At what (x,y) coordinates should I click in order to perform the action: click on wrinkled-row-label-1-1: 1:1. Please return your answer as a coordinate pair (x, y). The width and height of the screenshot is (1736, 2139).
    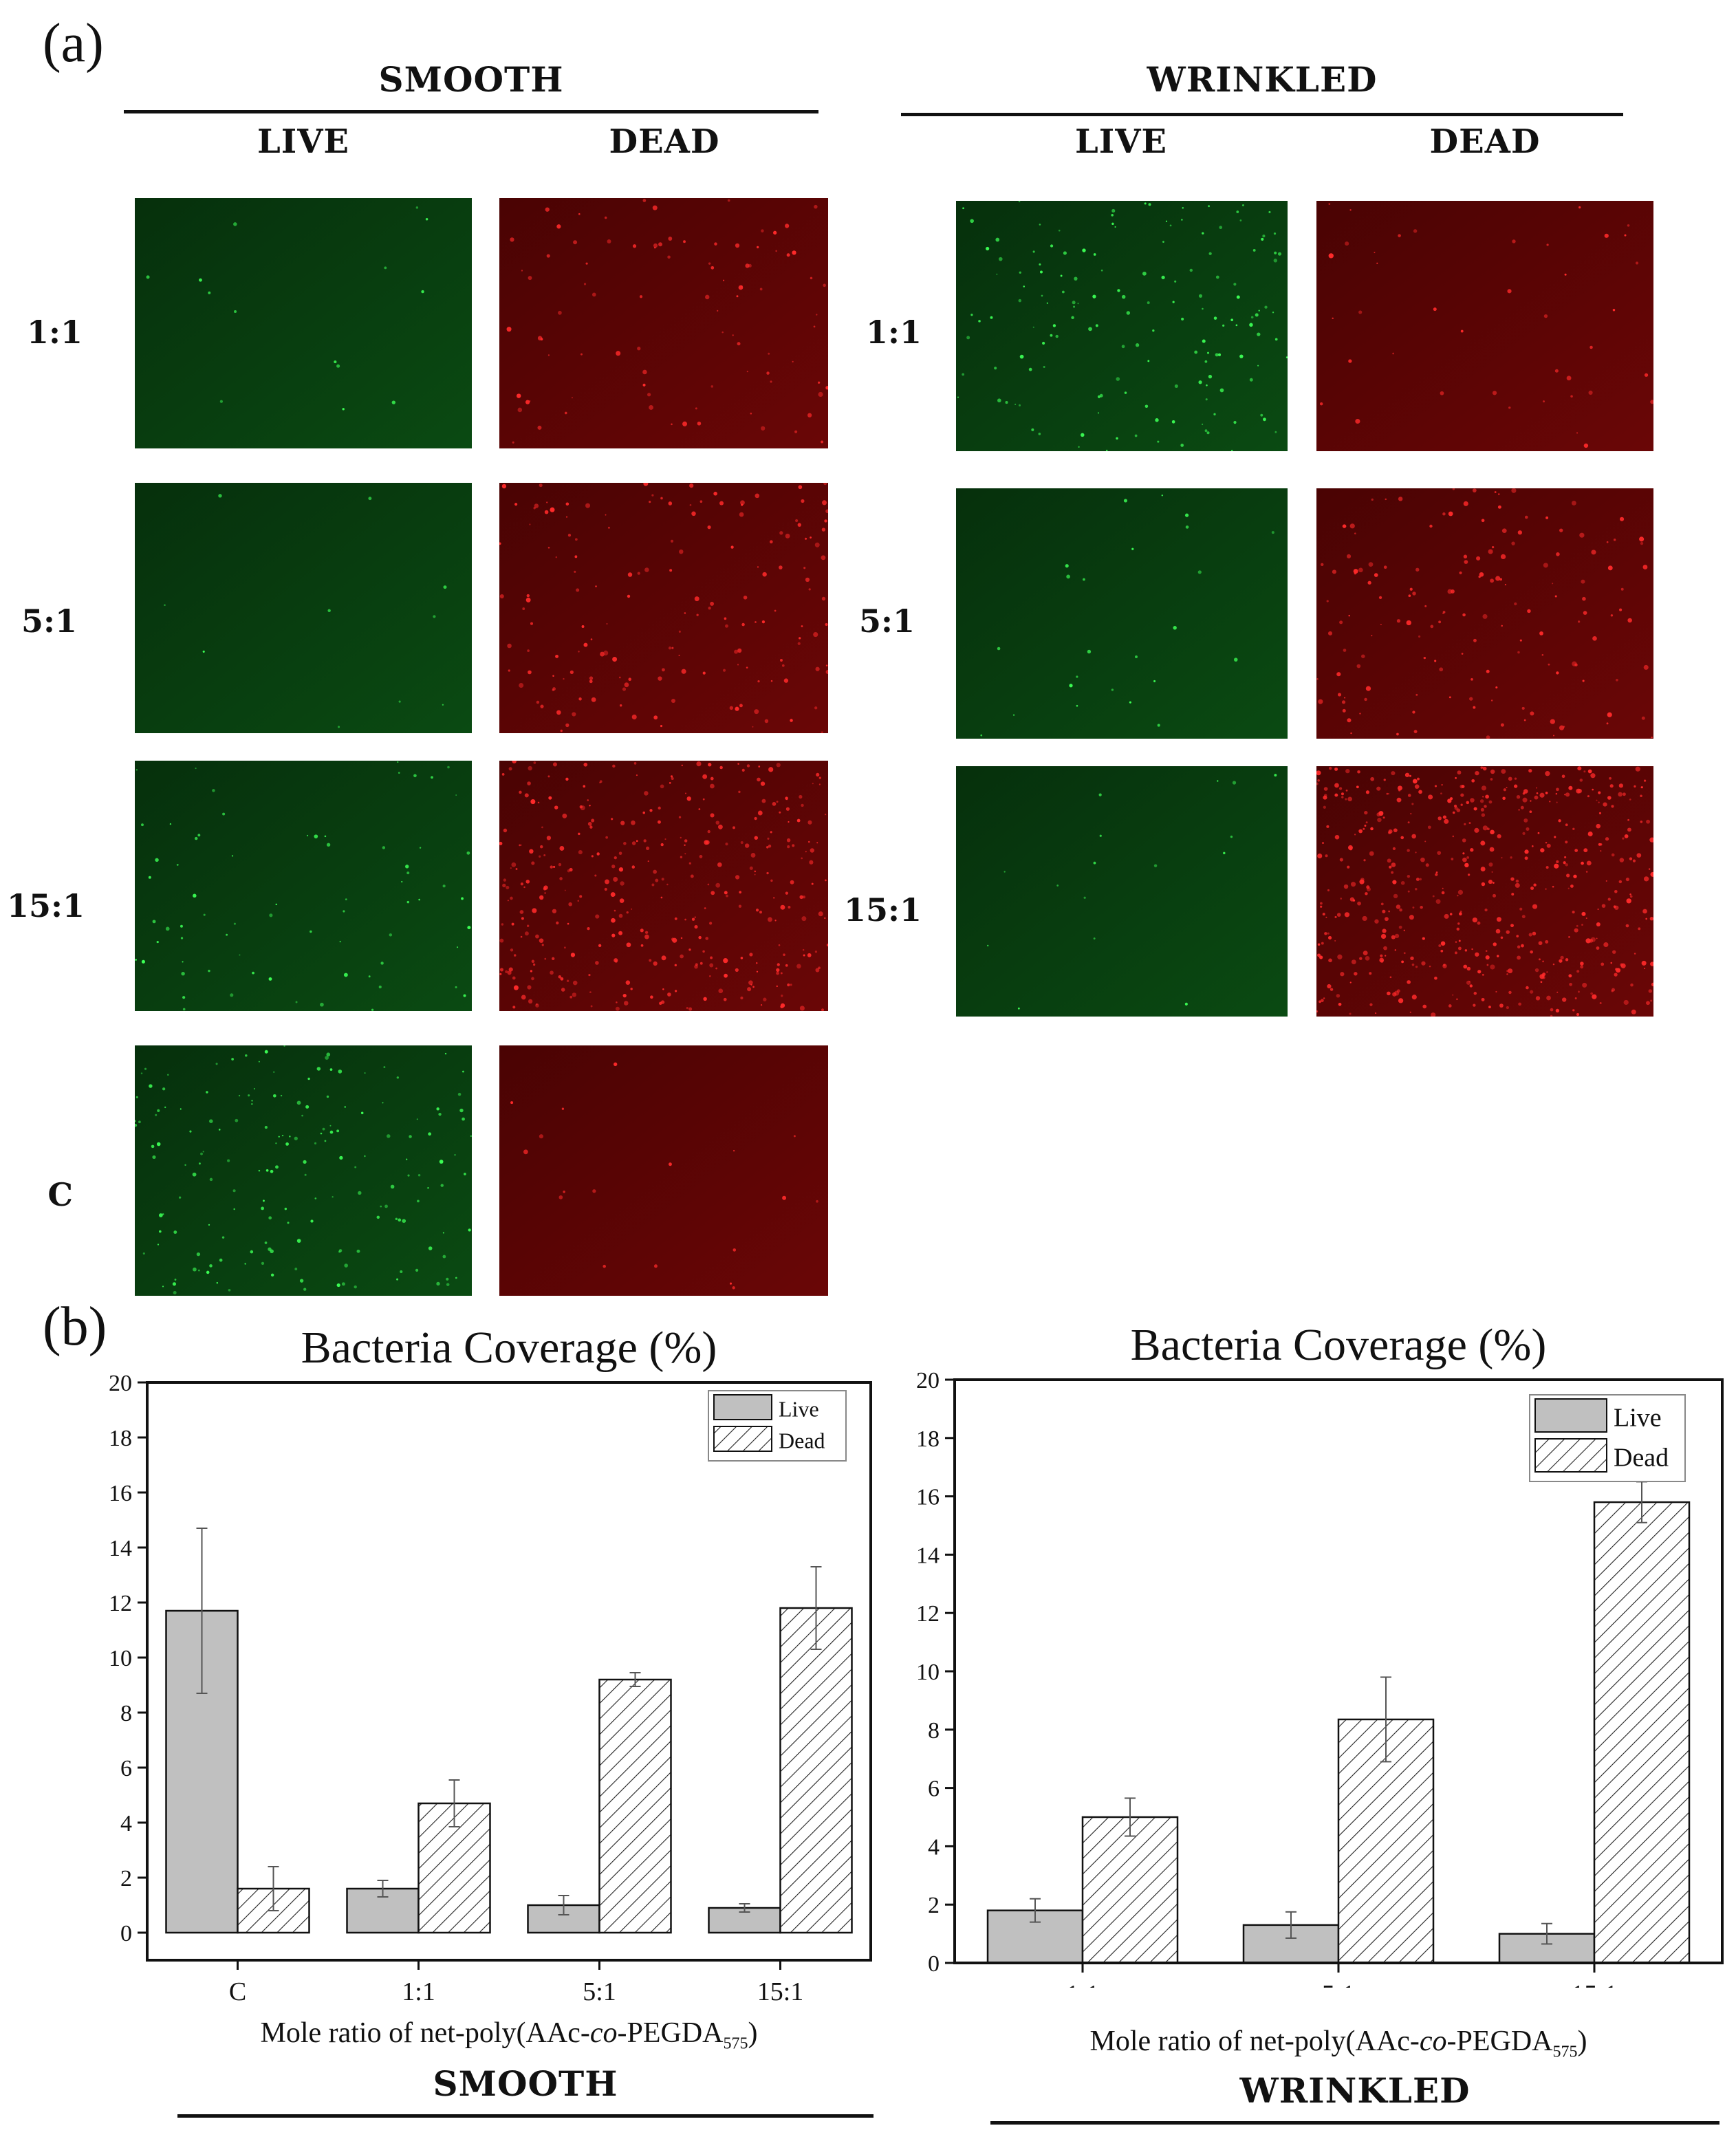
    Looking at the image, I should click on (894, 333).